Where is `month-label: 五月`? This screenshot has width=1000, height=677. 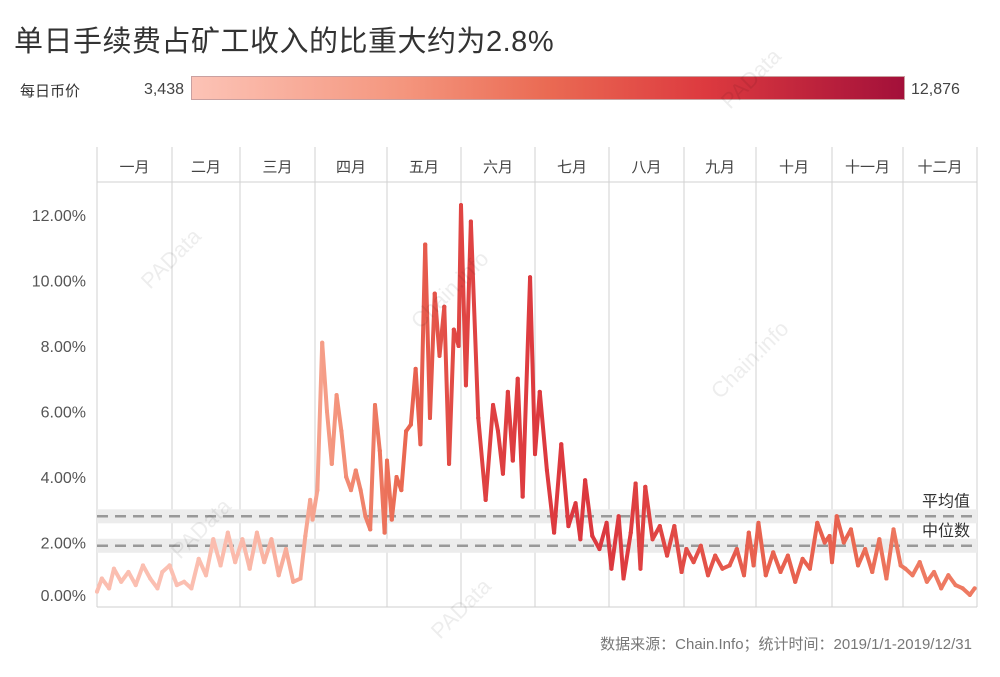 month-label: 五月 is located at coordinates (424, 167).